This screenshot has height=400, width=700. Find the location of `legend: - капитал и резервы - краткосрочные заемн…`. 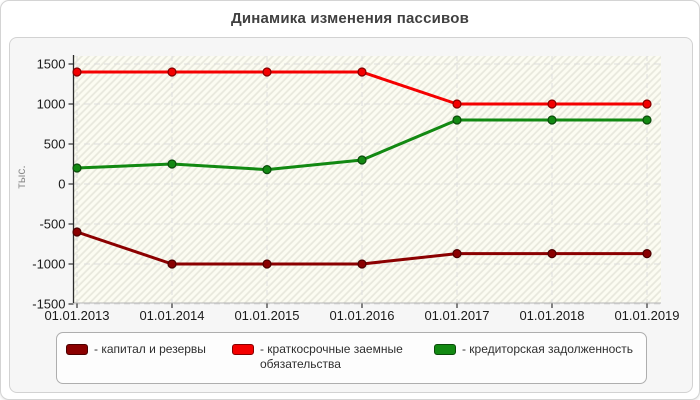

legend: - капитал и резервы - краткосрочные заемн… is located at coordinates (351, 358).